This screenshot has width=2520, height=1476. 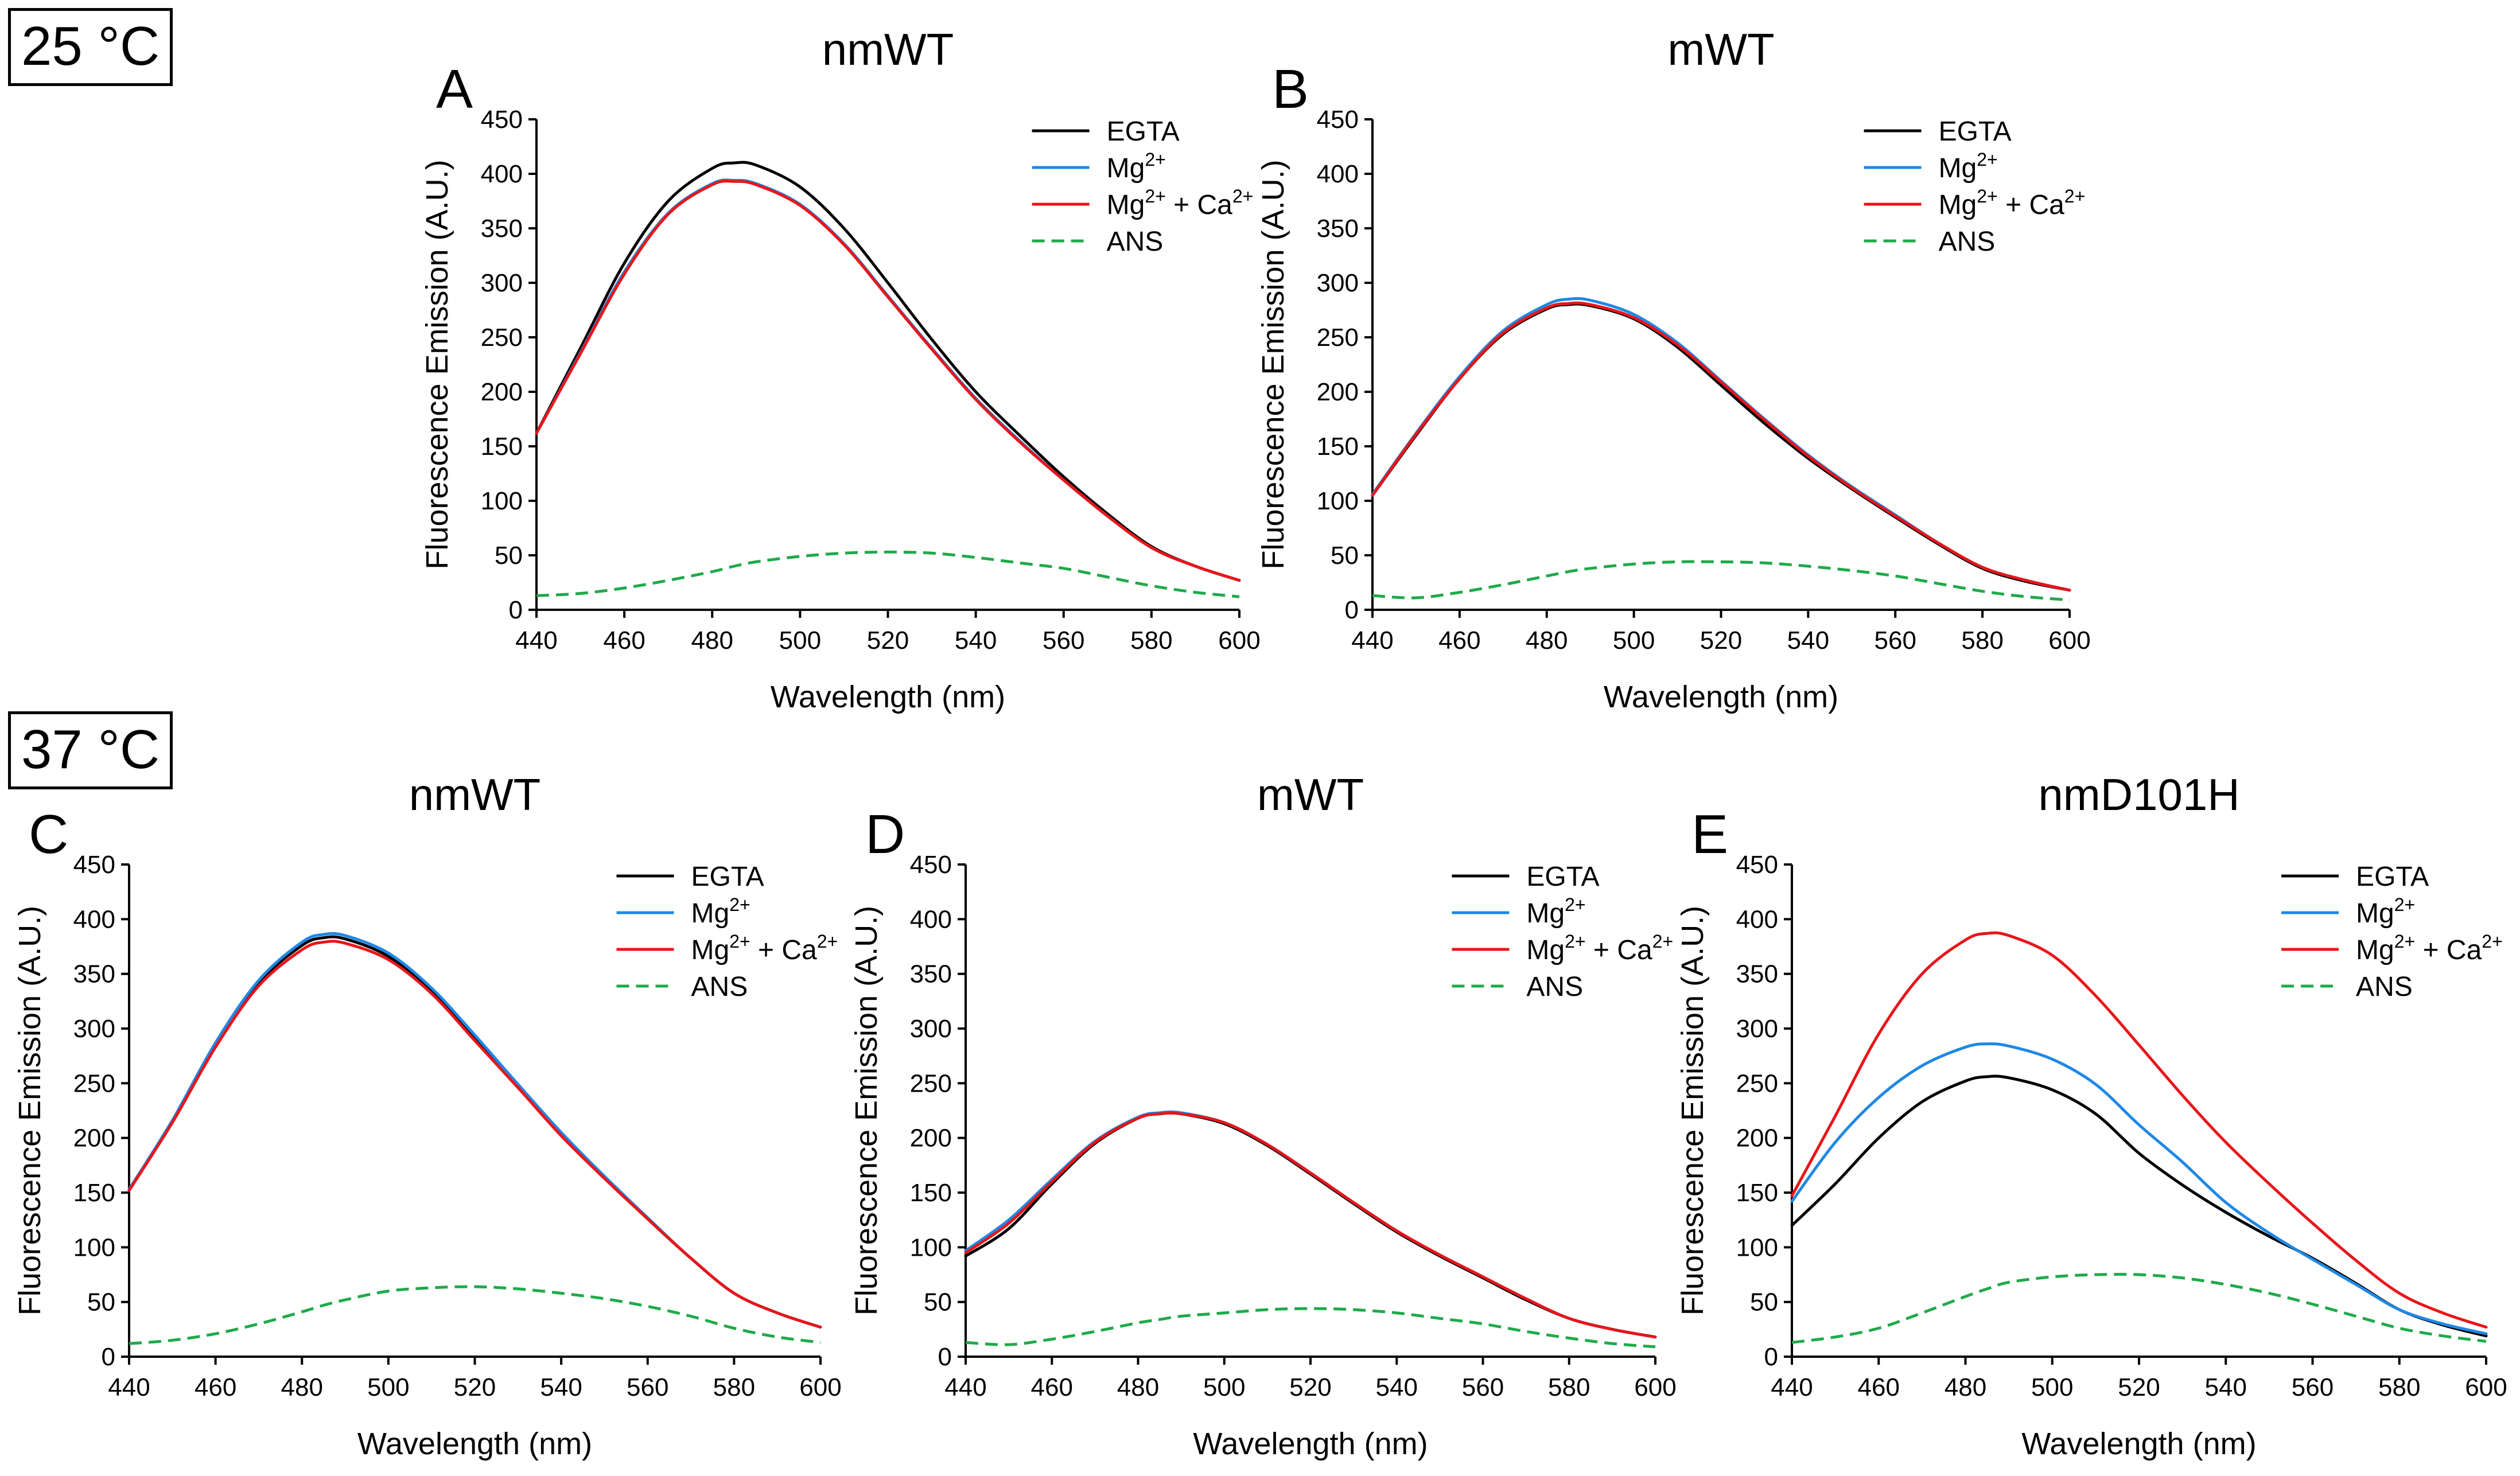 I want to click on series-line-egta, so click(x=1310, y=1225).